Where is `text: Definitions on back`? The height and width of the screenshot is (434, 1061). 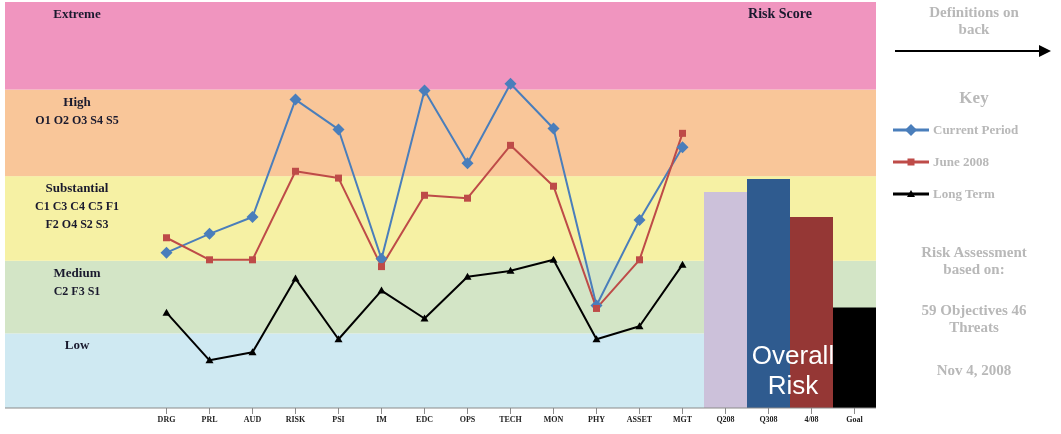
text: Definitions on back is located at coordinates (974, 21).